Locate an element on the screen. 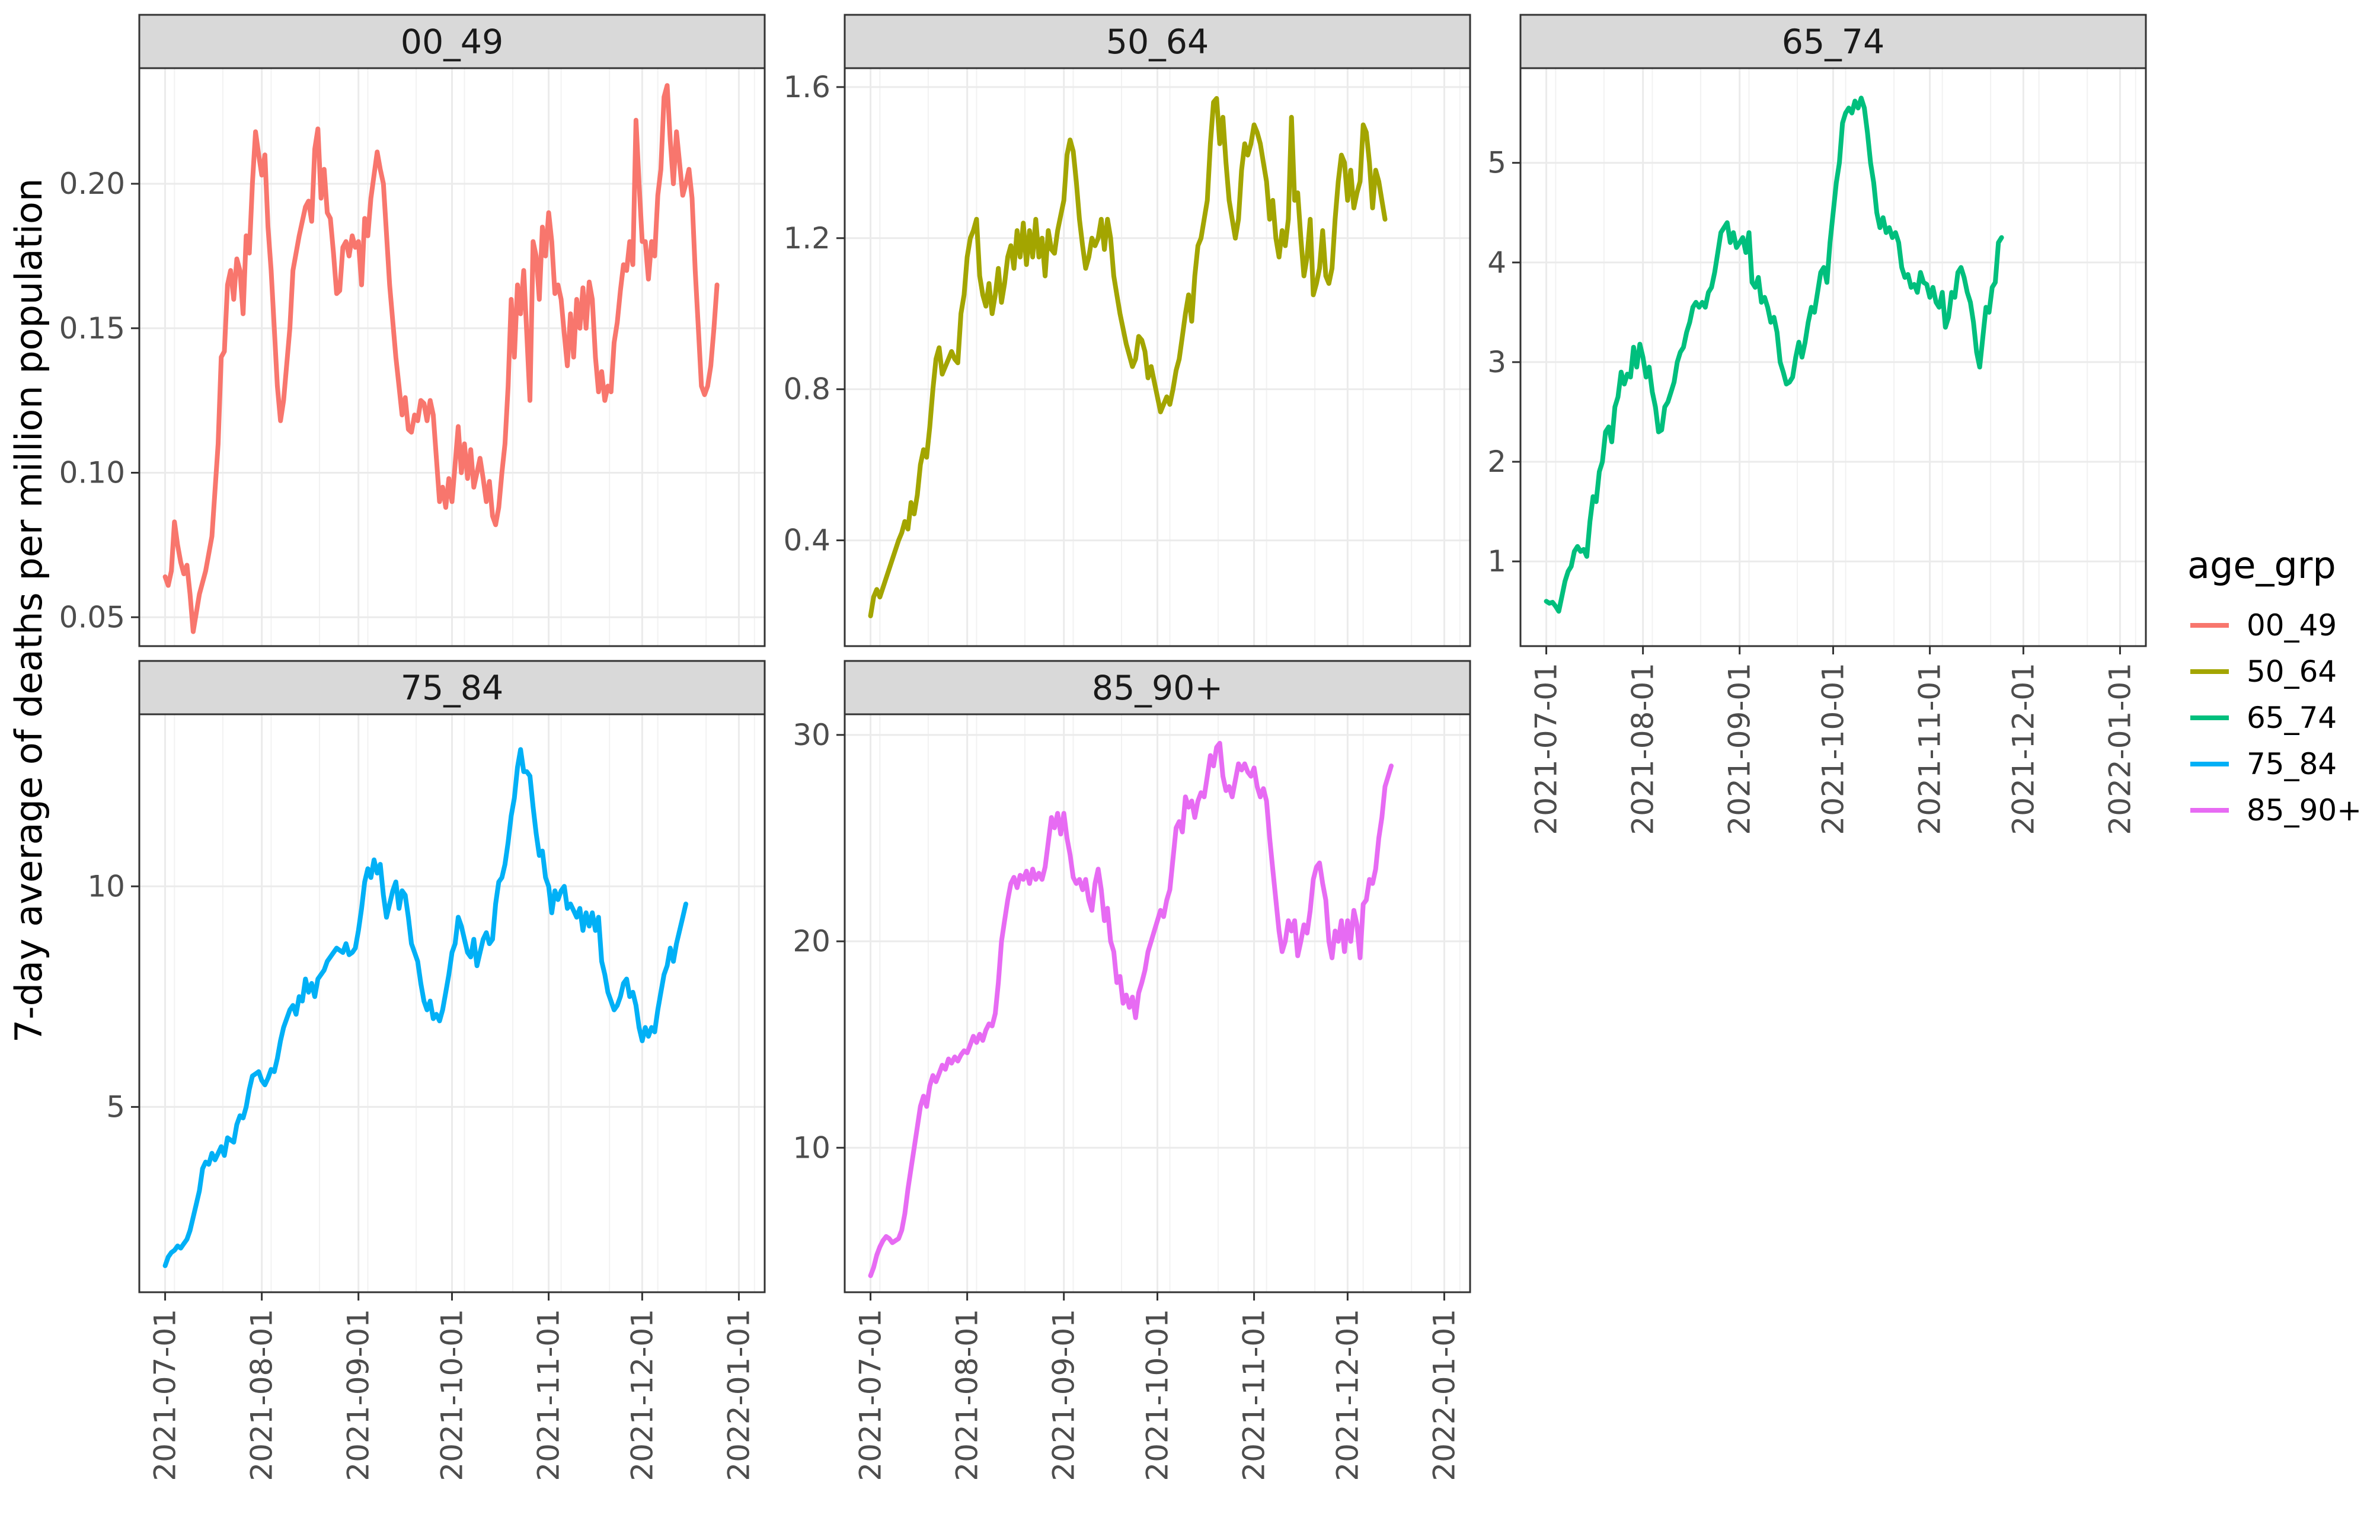 This screenshot has width=2380, height=1540. y-tick-label: 10 is located at coordinates (811, 1147).